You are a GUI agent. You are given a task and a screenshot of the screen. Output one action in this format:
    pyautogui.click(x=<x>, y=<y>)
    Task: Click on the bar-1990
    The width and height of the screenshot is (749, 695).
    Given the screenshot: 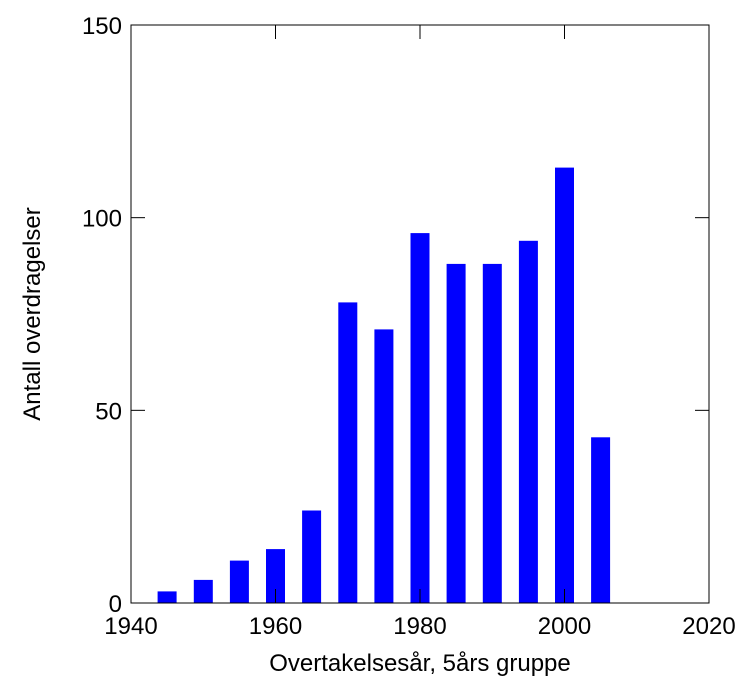 What is the action you would take?
    pyautogui.click(x=492, y=433)
    